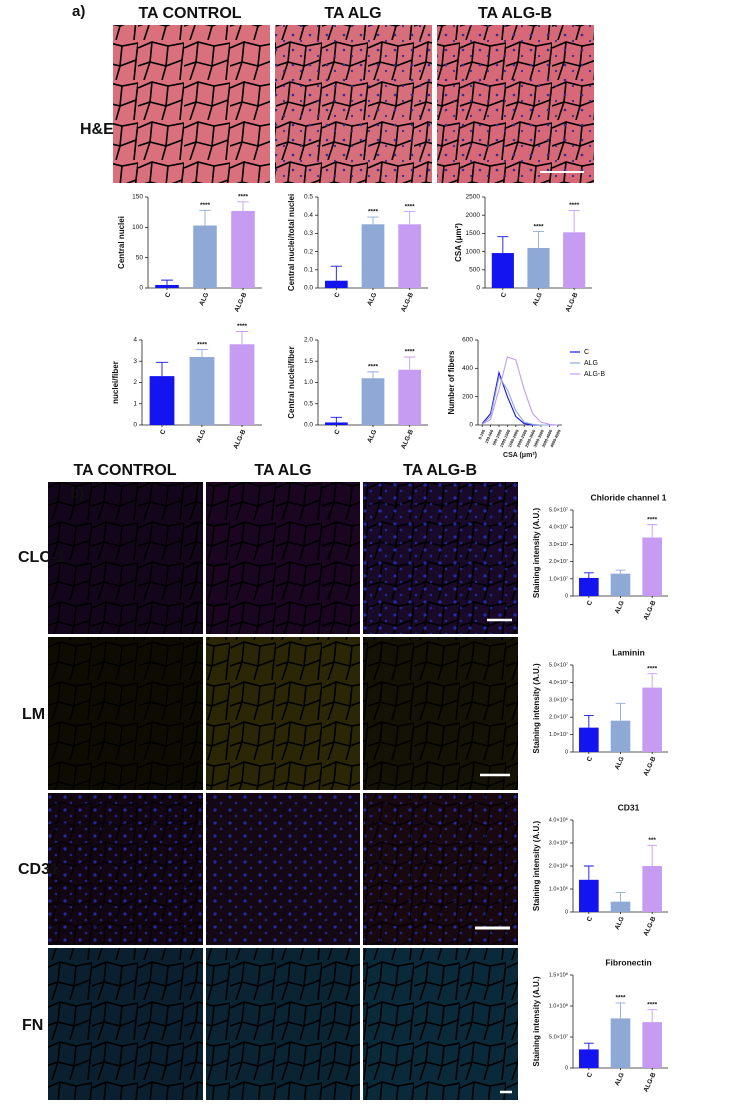 Image resolution: width=729 pixels, height=1110 pixels. I want to click on y-tick-label: 2500, so click(473, 197).